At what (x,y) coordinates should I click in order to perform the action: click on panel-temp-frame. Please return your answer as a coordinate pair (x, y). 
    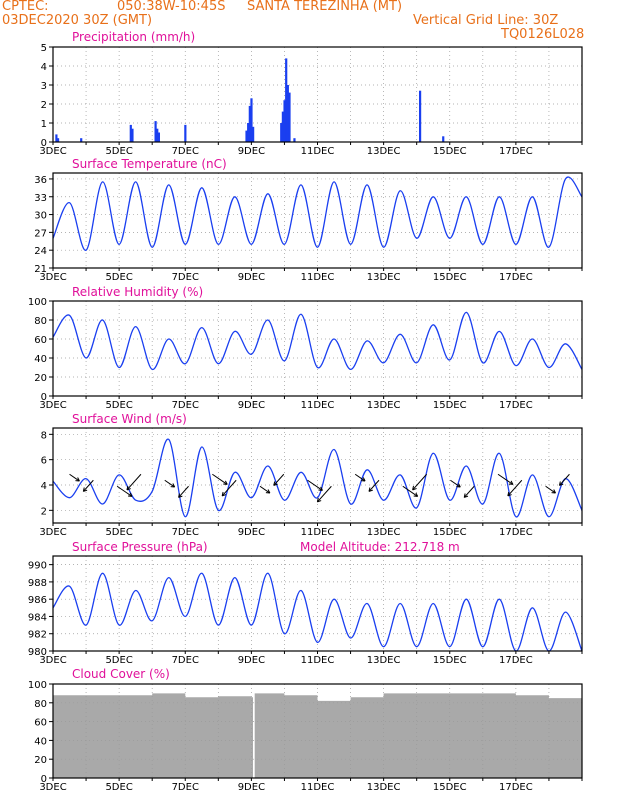
    Looking at the image, I should click on (317, 220).